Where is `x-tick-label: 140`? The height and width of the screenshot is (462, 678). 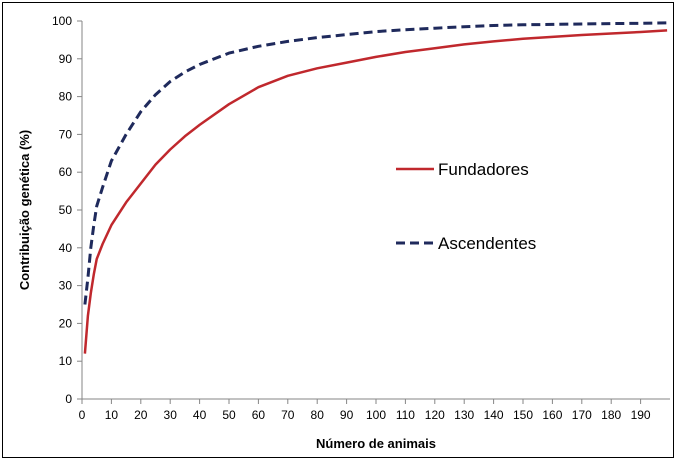 x-tick-label: 140 is located at coordinates (494, 415).